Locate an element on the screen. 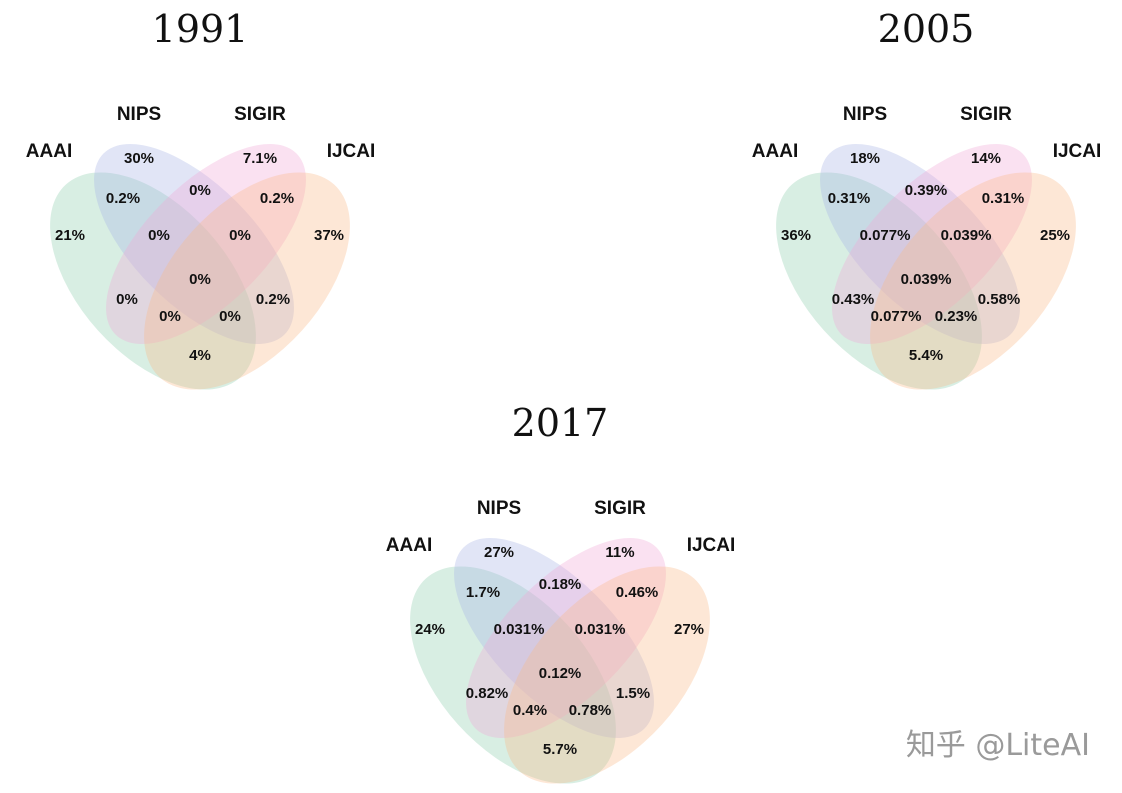  region-label-sigir-only: 14% is located at coordinates (986, 158).